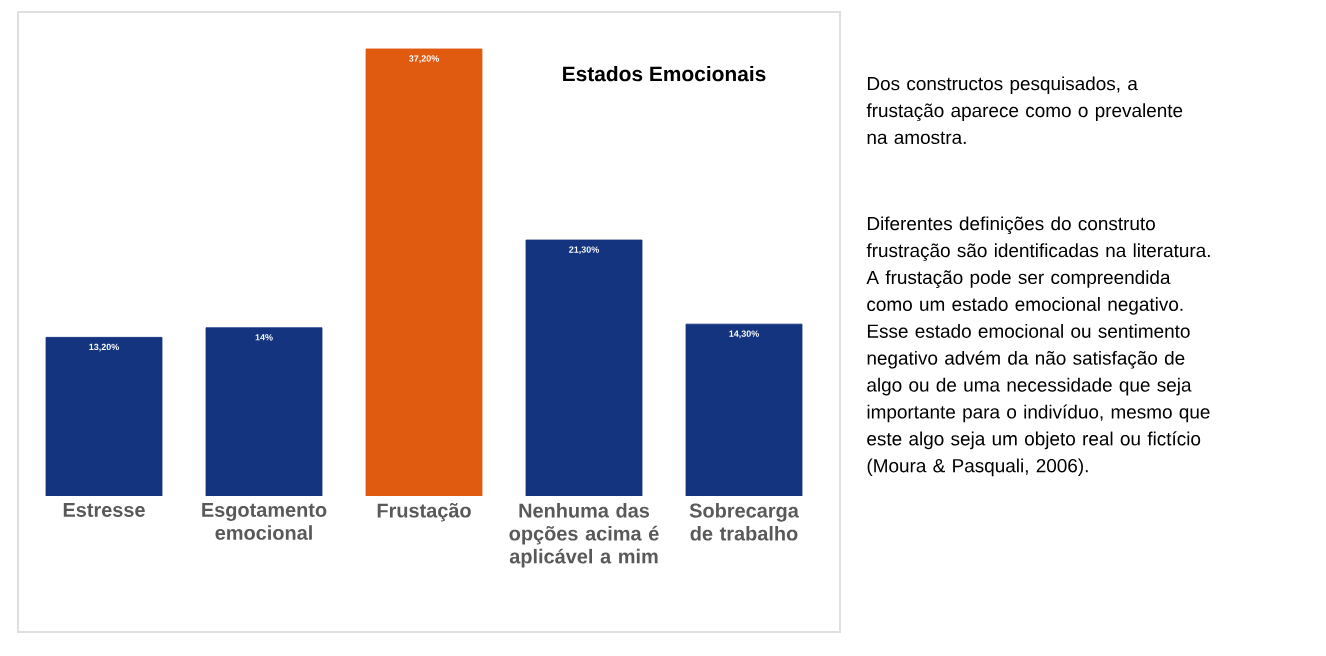  What do you see at coordinates (744, 522) in the screenshot?
I see `x-tick-label: Sobrecarga de trabalho` at bounding box center [744, 522].